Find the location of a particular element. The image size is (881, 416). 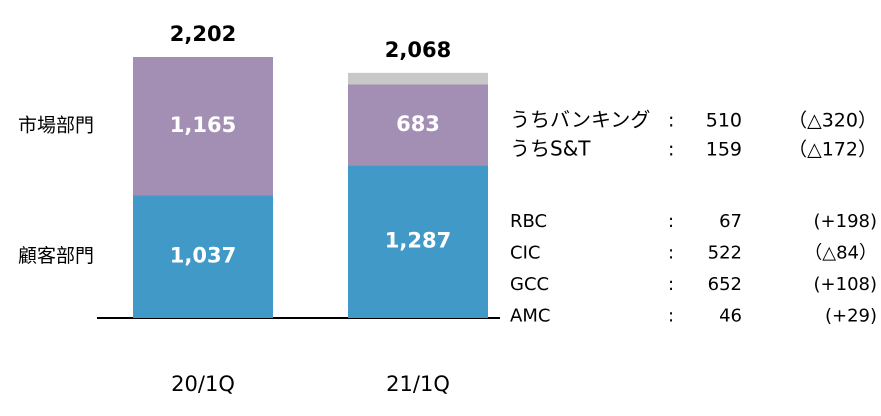

x-tick-label: 20/1Q is located at coordinates (203, 384).